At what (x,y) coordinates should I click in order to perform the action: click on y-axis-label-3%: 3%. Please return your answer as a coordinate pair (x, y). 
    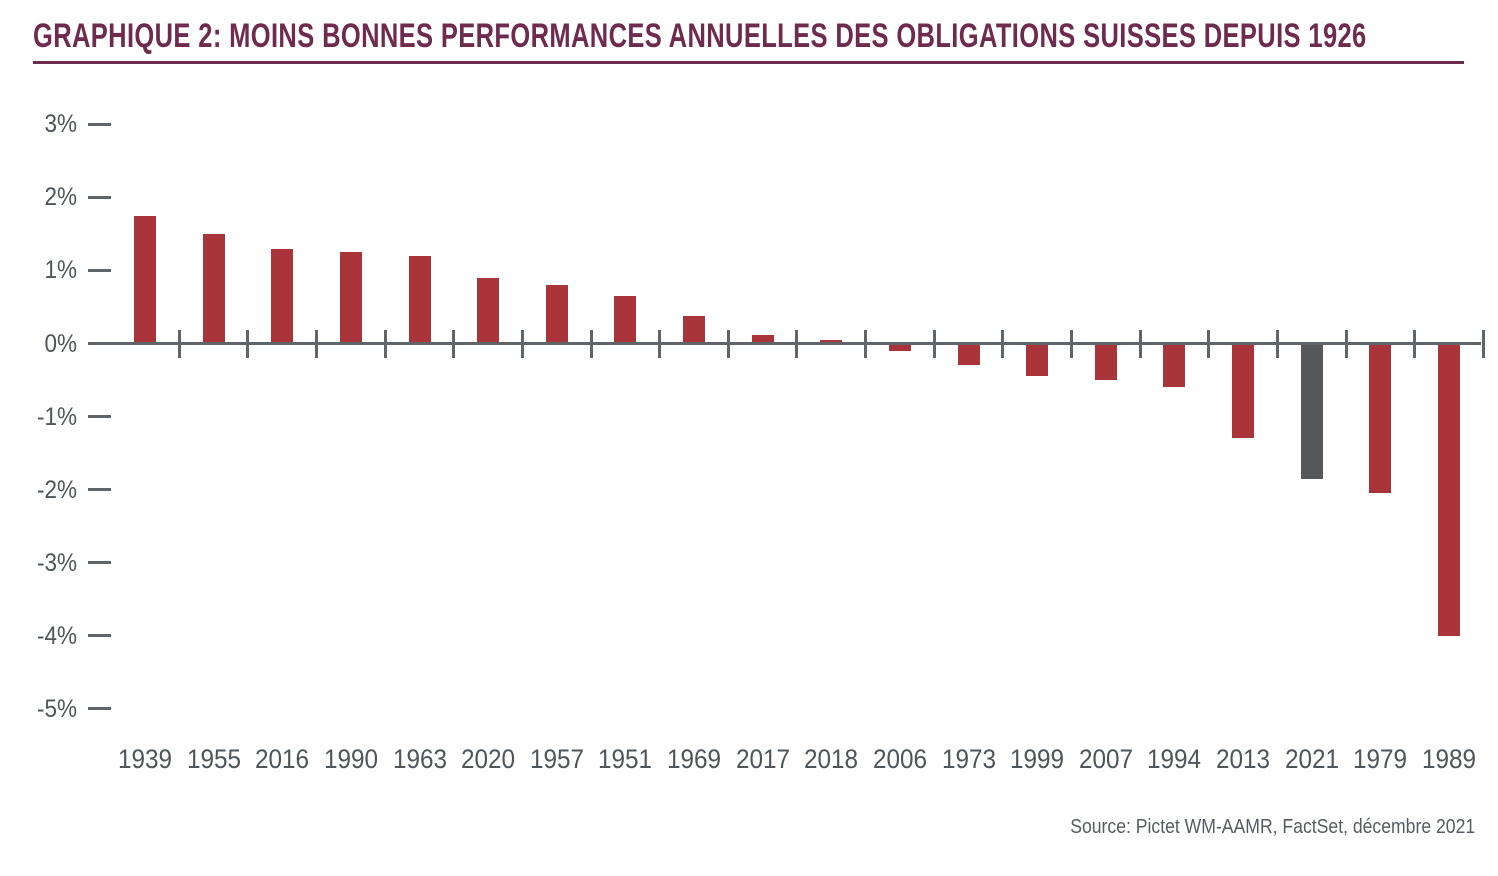
    Looking at the image, I should click on (60, 124).